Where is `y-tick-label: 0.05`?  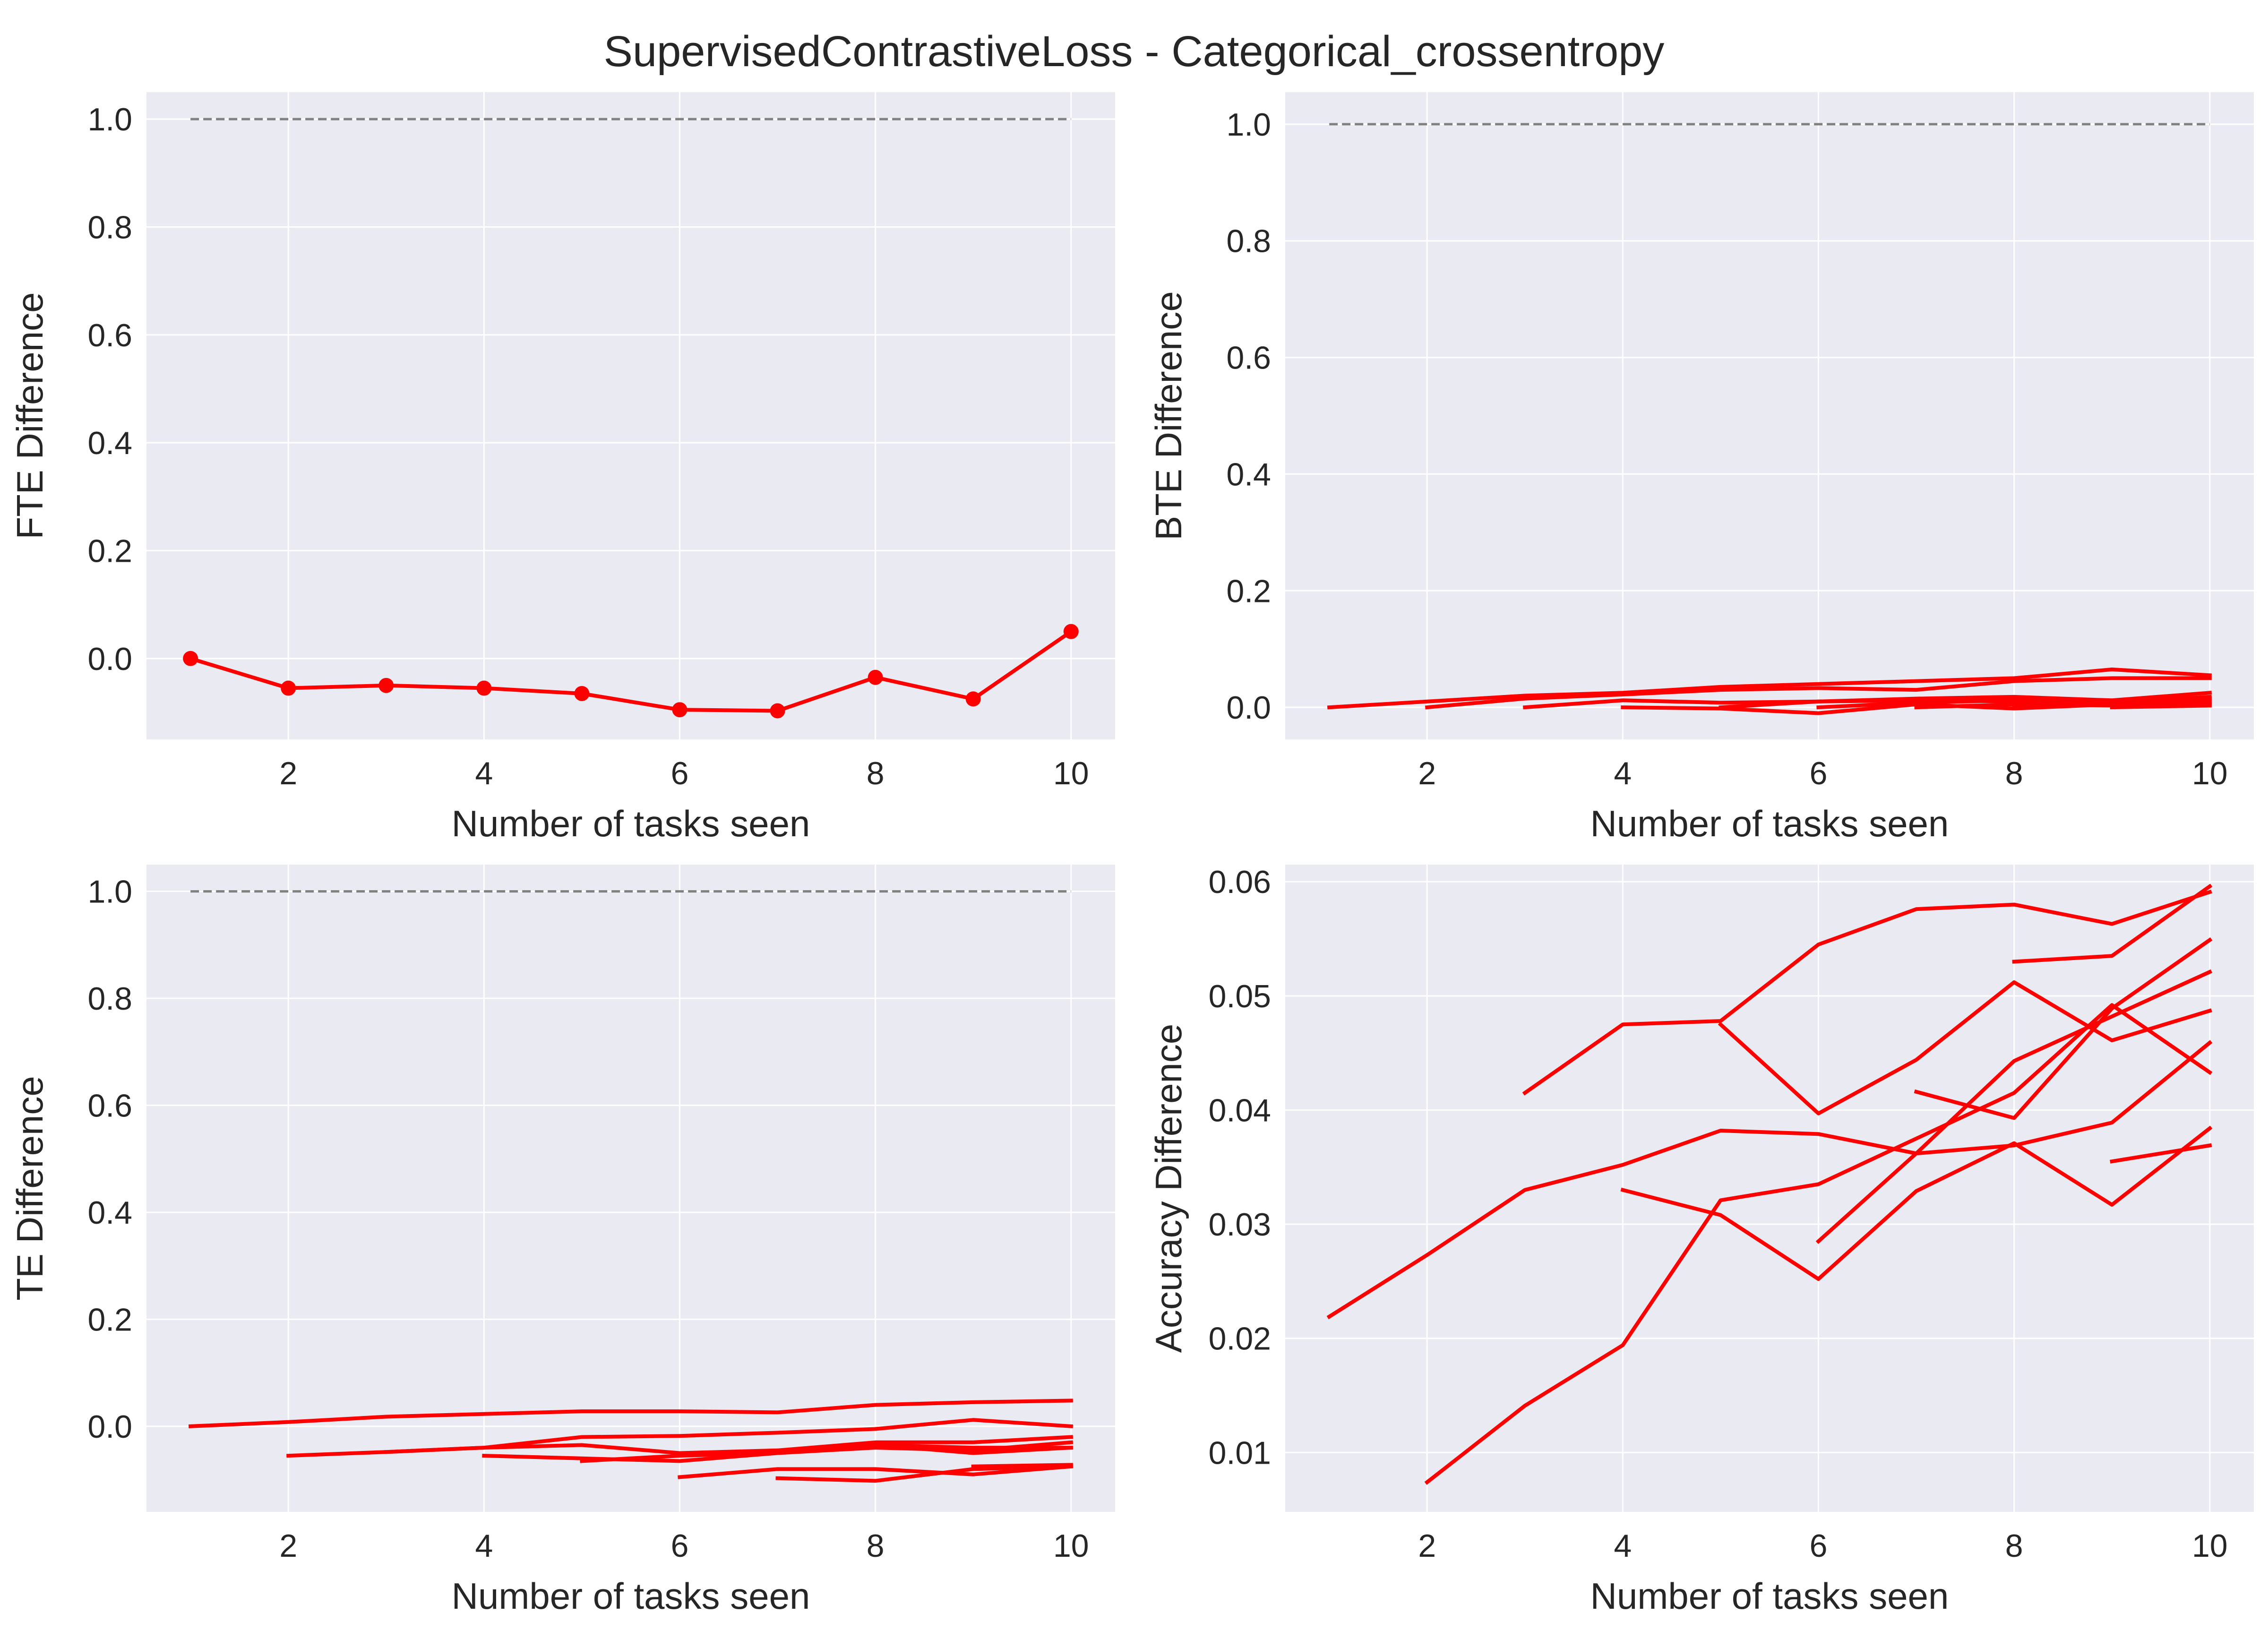
y-tick-label: 0.05 is located at coordinates (1240, 996).